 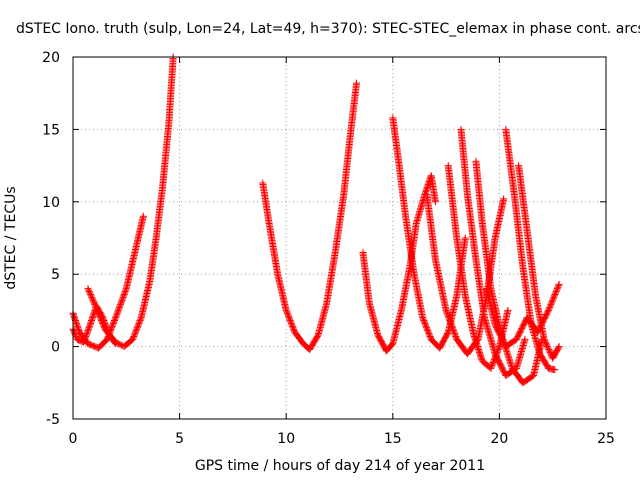 What do you see at coordinates (55, 275) in the screenshot?
I see `y-tick-label: 5` at bounding box center [55, 275].